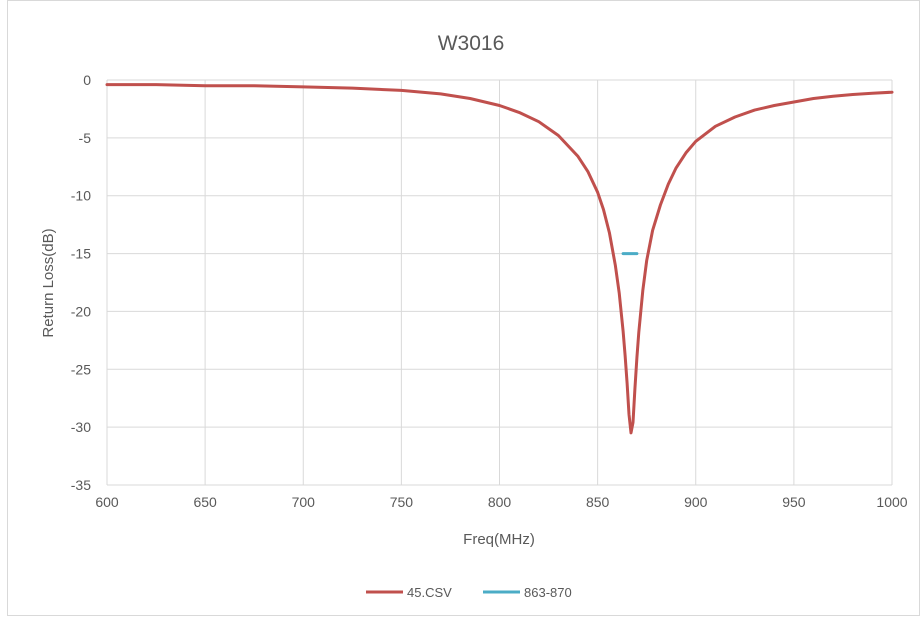 The width and height of the screenshot is (922, 619). What do you see at coordinates (471, 43) in the screenshot?
I see `chart-title: W3016` at bounding box center [471, 43].